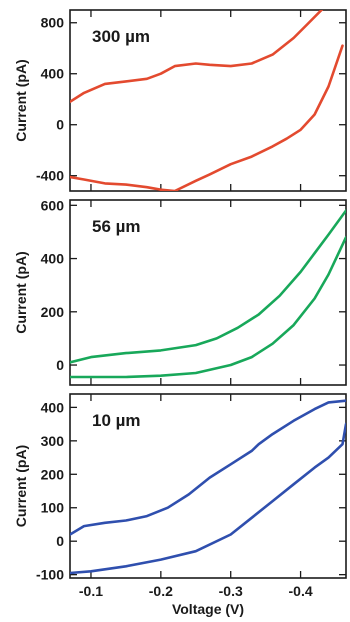  What do you see at coordinates (50, 176) in the screenshot?
I see `y-tick-label: -400` at bounding box center [50, 176].